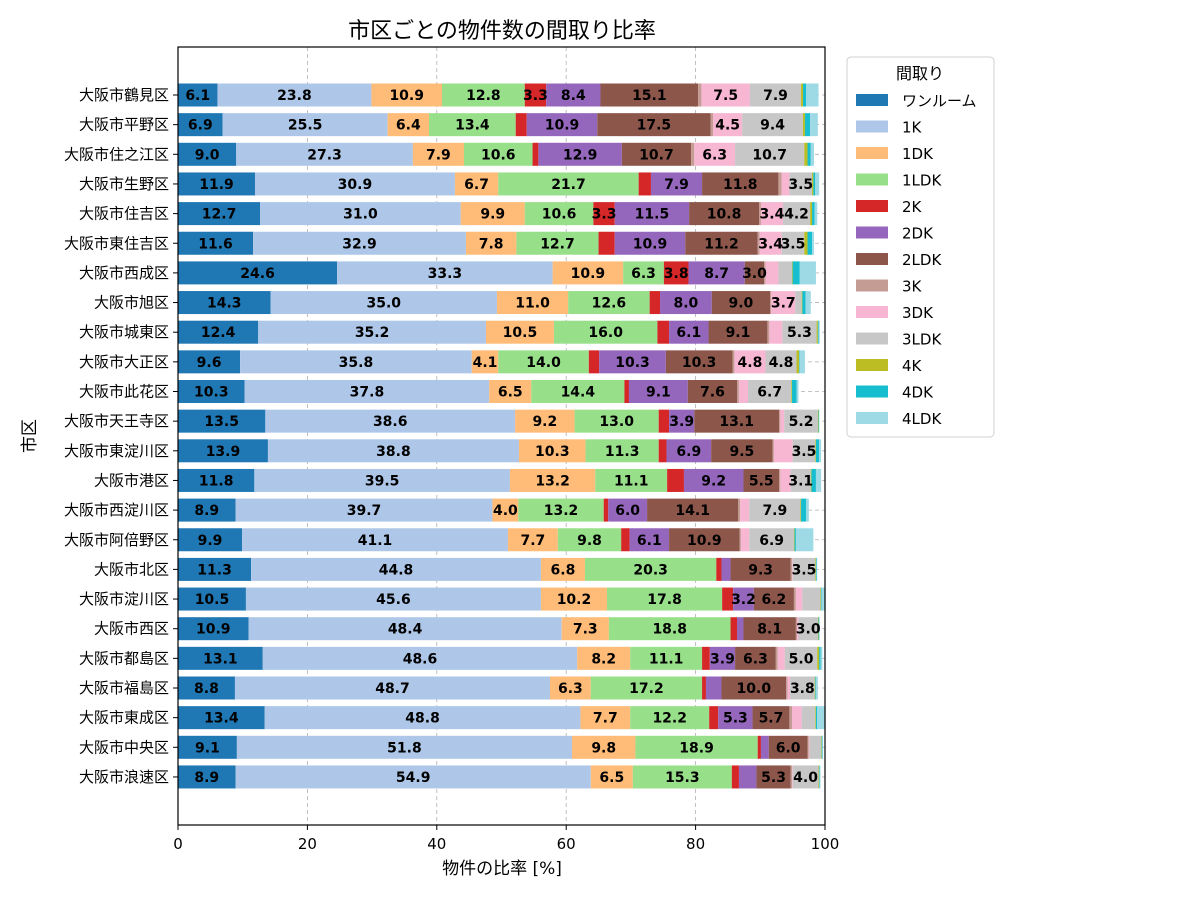 The image size is (1200, 900). Describe the element at coordinates (210, 541) in the screenshot. I see `bar-value-label: 9.9` at that location.